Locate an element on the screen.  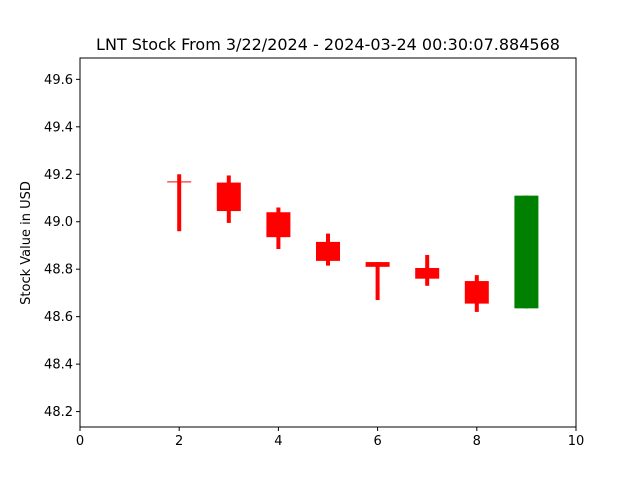
y-axis-label: Stock Value in USD is located at coordinates (26, 243).